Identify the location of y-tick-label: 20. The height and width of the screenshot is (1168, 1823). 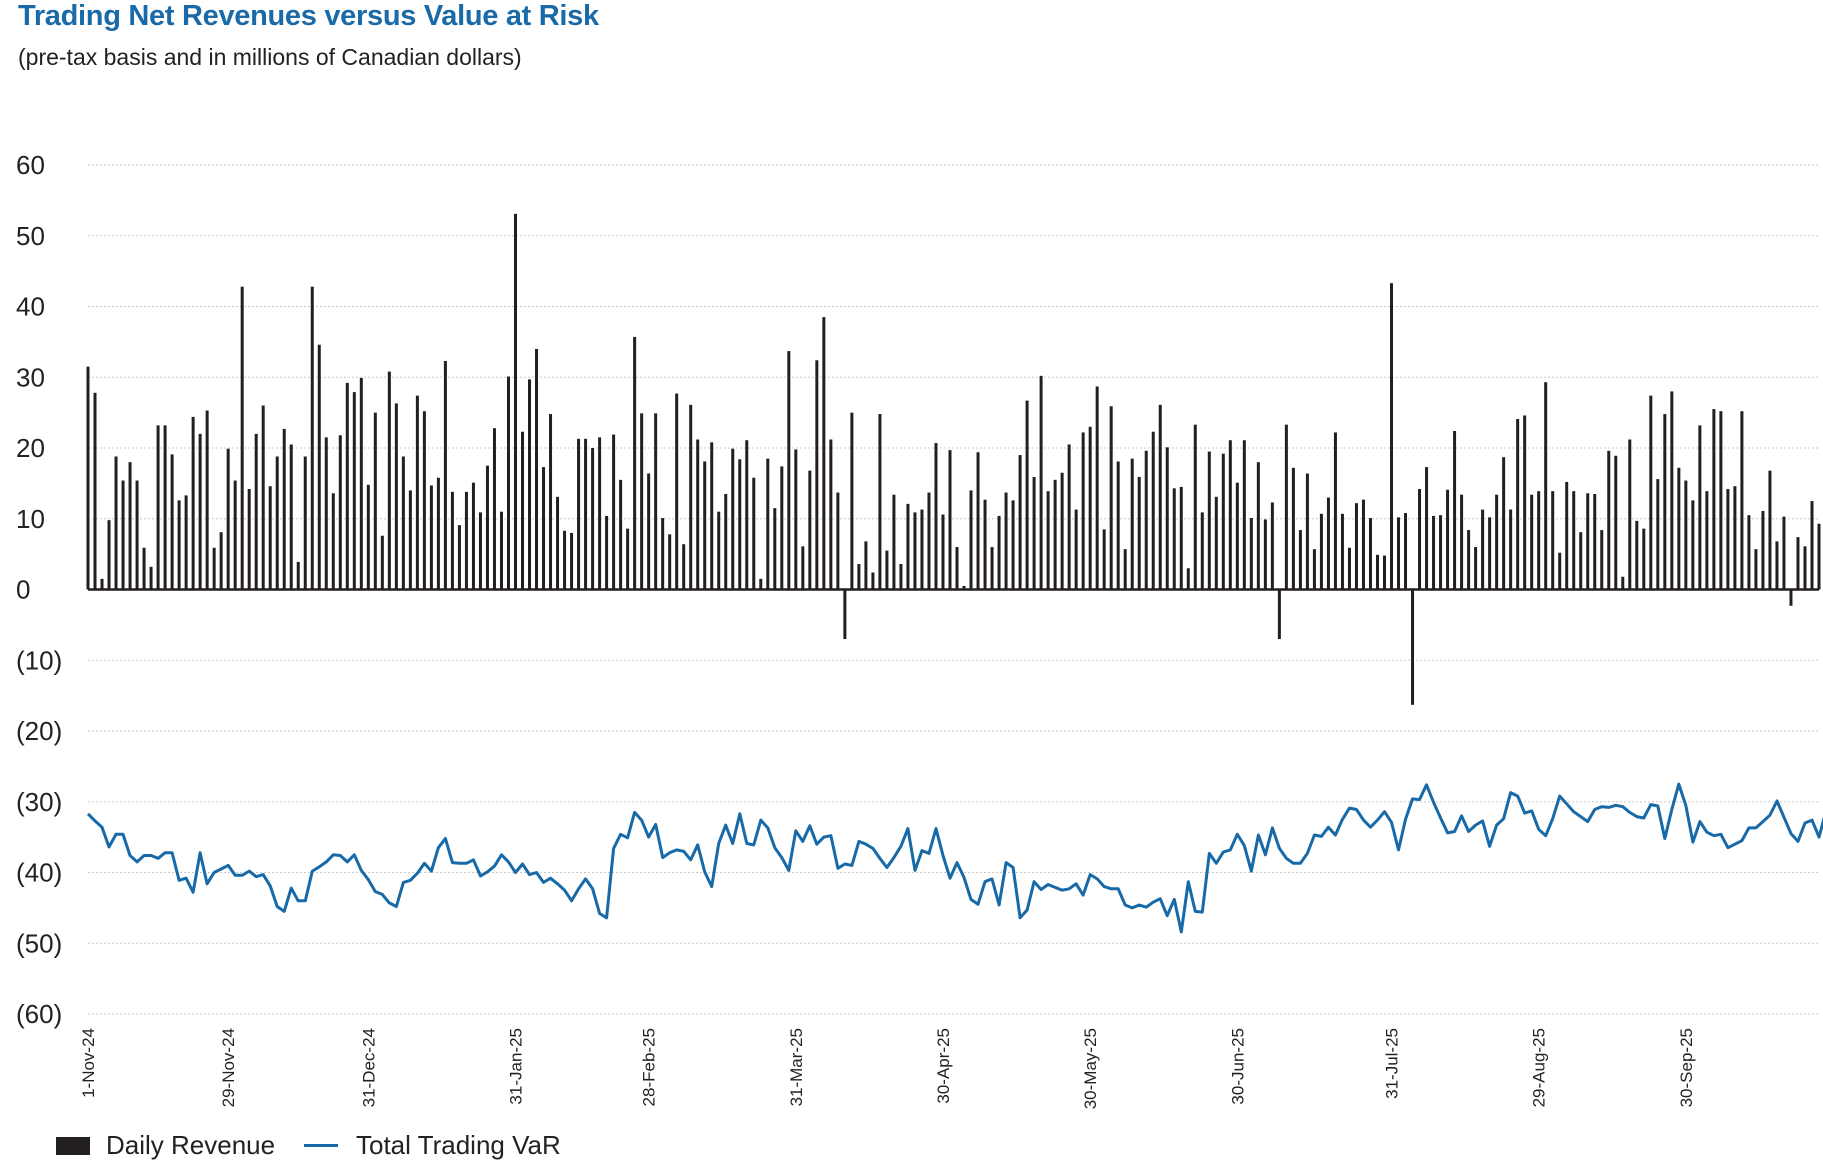
(30, 448).